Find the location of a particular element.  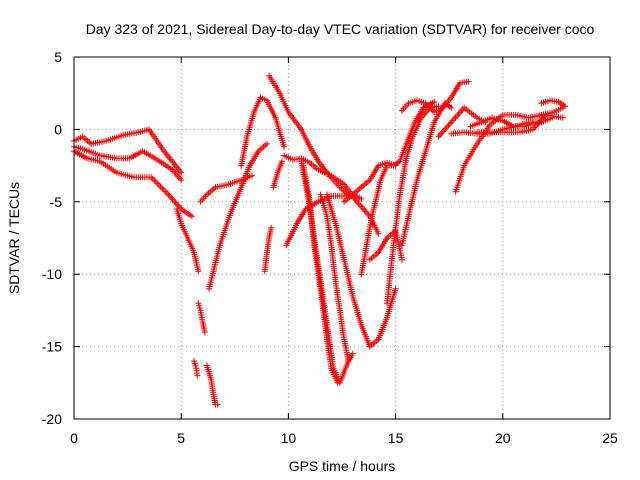

y-tick-label: 5 is located at coordinates (58, 57).